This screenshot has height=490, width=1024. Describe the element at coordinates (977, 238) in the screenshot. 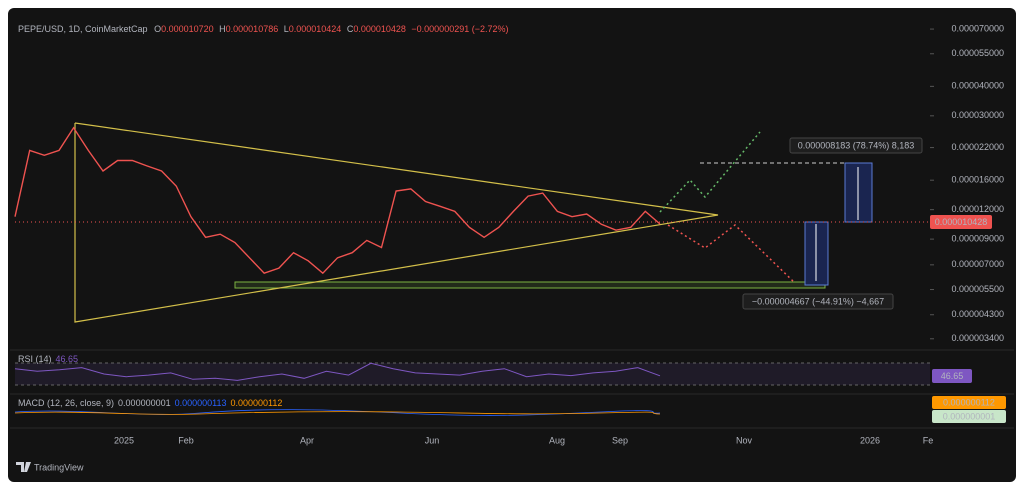

I see `y-tick-label: 0.000009000` at that location.